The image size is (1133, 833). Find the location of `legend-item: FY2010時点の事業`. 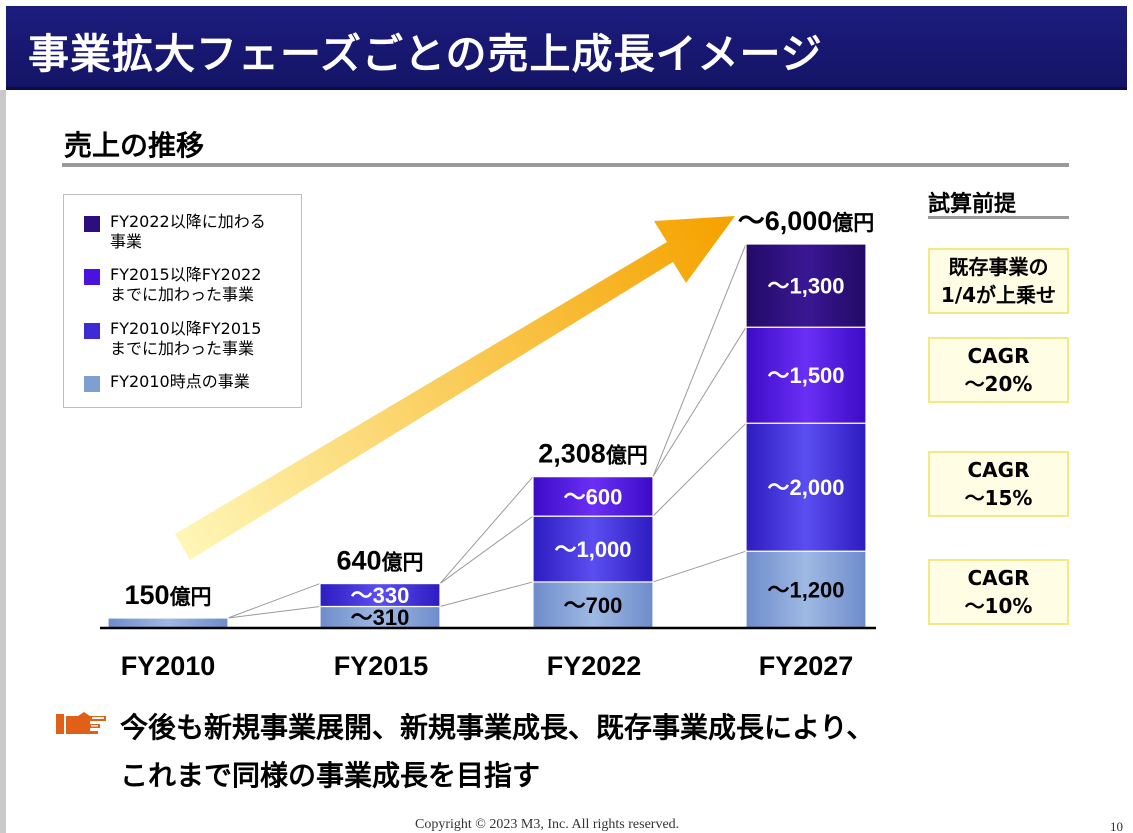

legend-item: FY2010時点の事業 is located at coordinates (167, 382).